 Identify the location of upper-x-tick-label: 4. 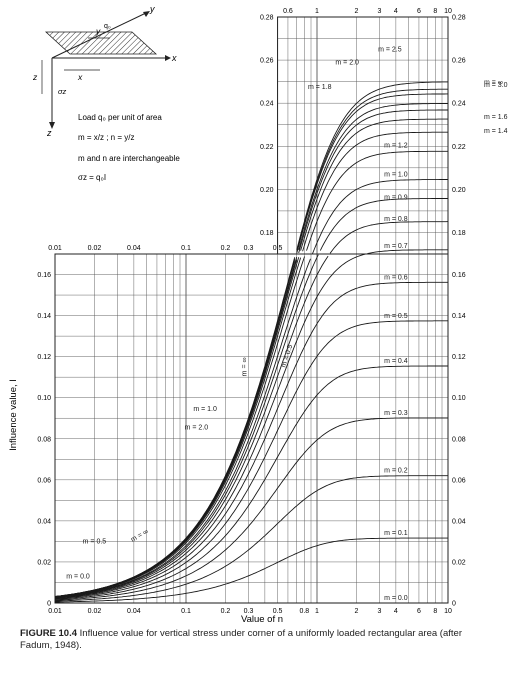
(396, 11).